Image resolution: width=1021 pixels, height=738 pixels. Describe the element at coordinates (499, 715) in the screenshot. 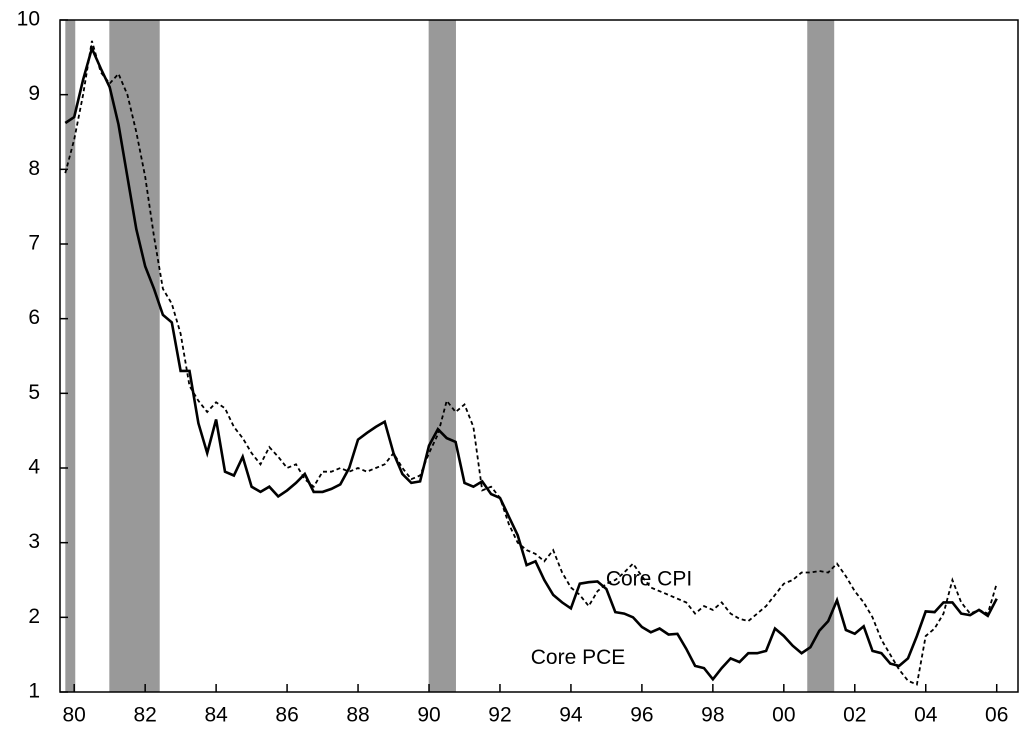

I see `x-tick-label: 92` at that location.